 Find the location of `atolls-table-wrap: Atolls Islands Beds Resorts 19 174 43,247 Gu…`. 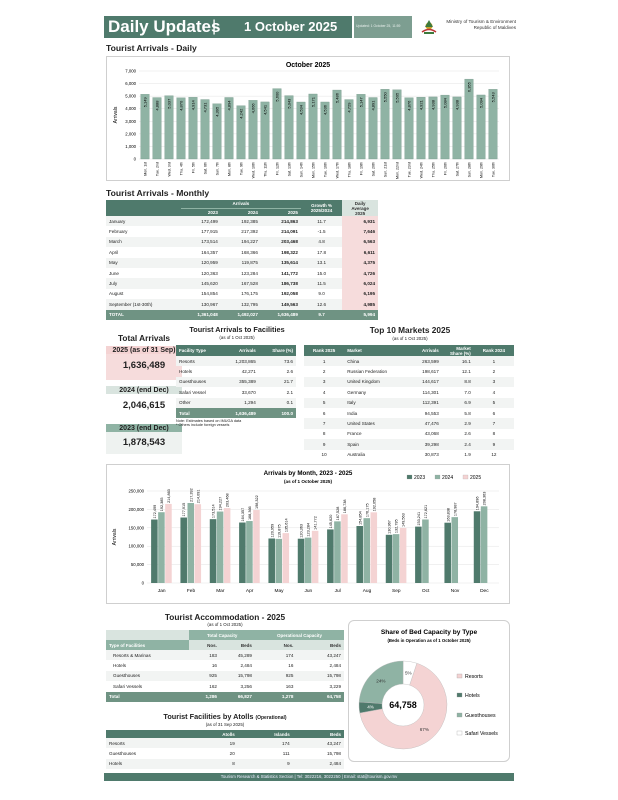

atolls-table-wrap: Atolls Islands Beds Resorts 19 174 43,247 Gu… is located at coordinates (225, 750).